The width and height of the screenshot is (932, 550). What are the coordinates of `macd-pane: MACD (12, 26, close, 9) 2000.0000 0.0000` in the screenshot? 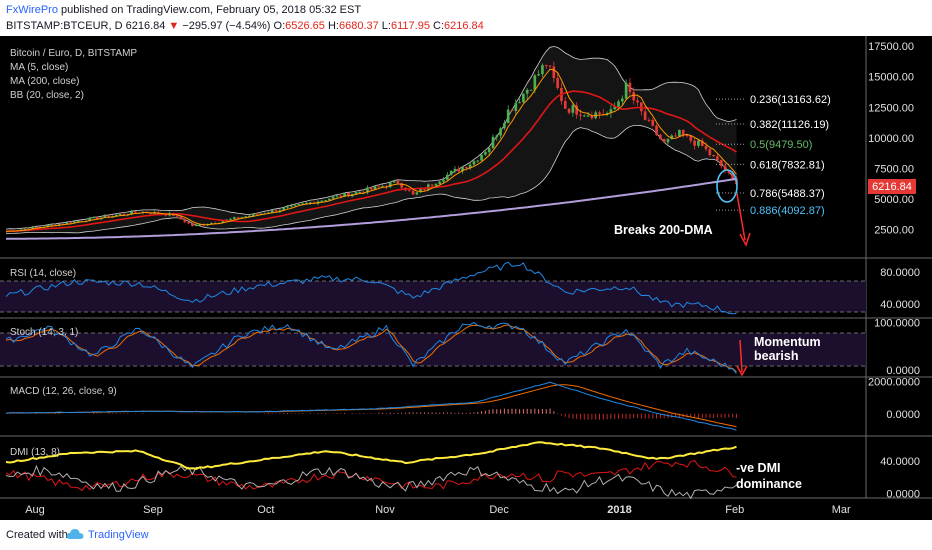 It's located at (462, 403).